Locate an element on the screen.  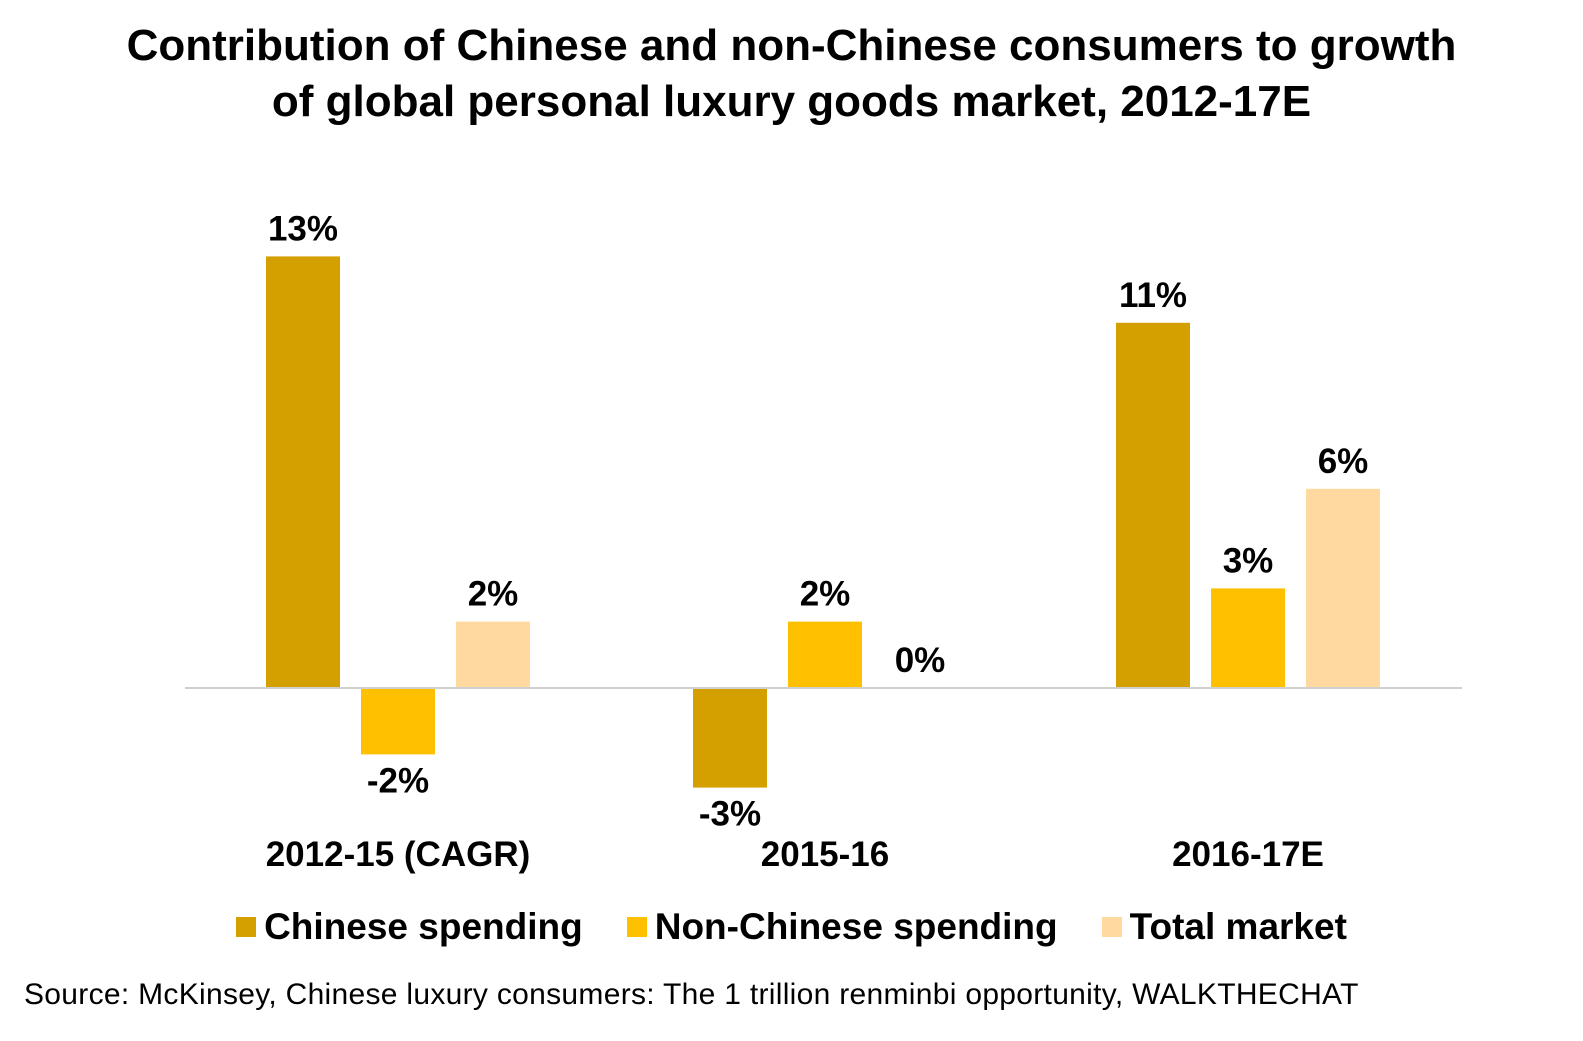
bar-non-chinese-spending-2012-15-cagr is located at coordinates (398, 721).